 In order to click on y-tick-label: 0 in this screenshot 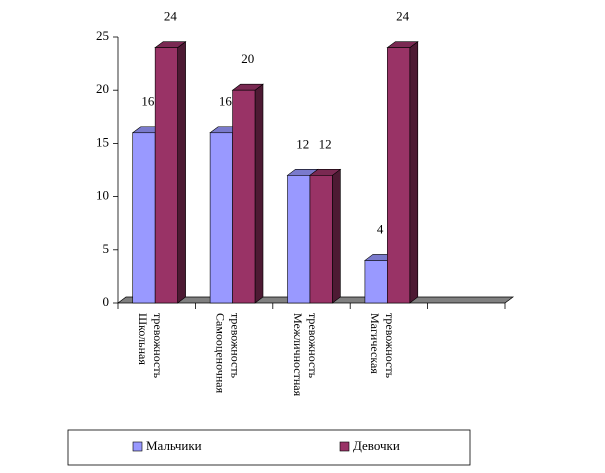, I will do `click(106, 301)`.